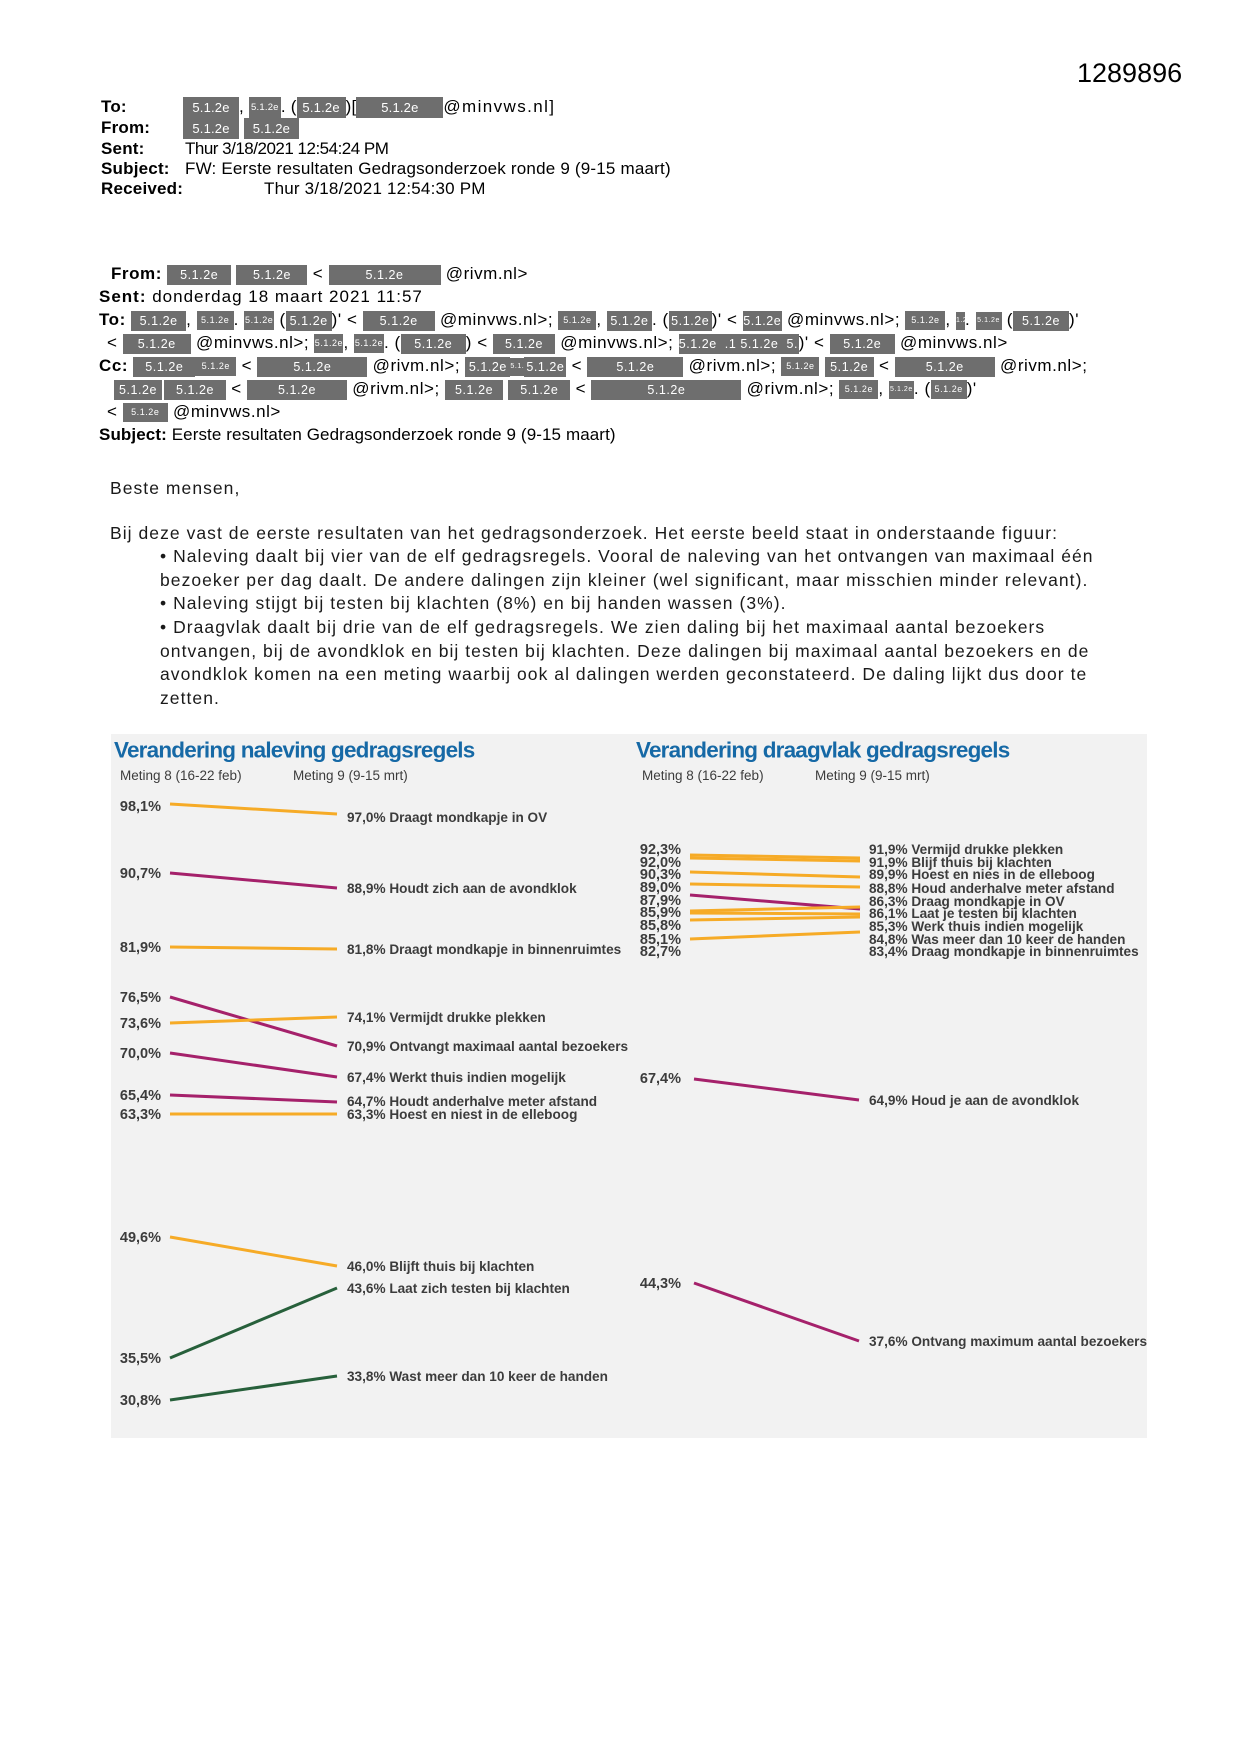  Describe the element at coordinates (660, 901) in the screenshot. I see `svg-text: 87,9%` at that location.